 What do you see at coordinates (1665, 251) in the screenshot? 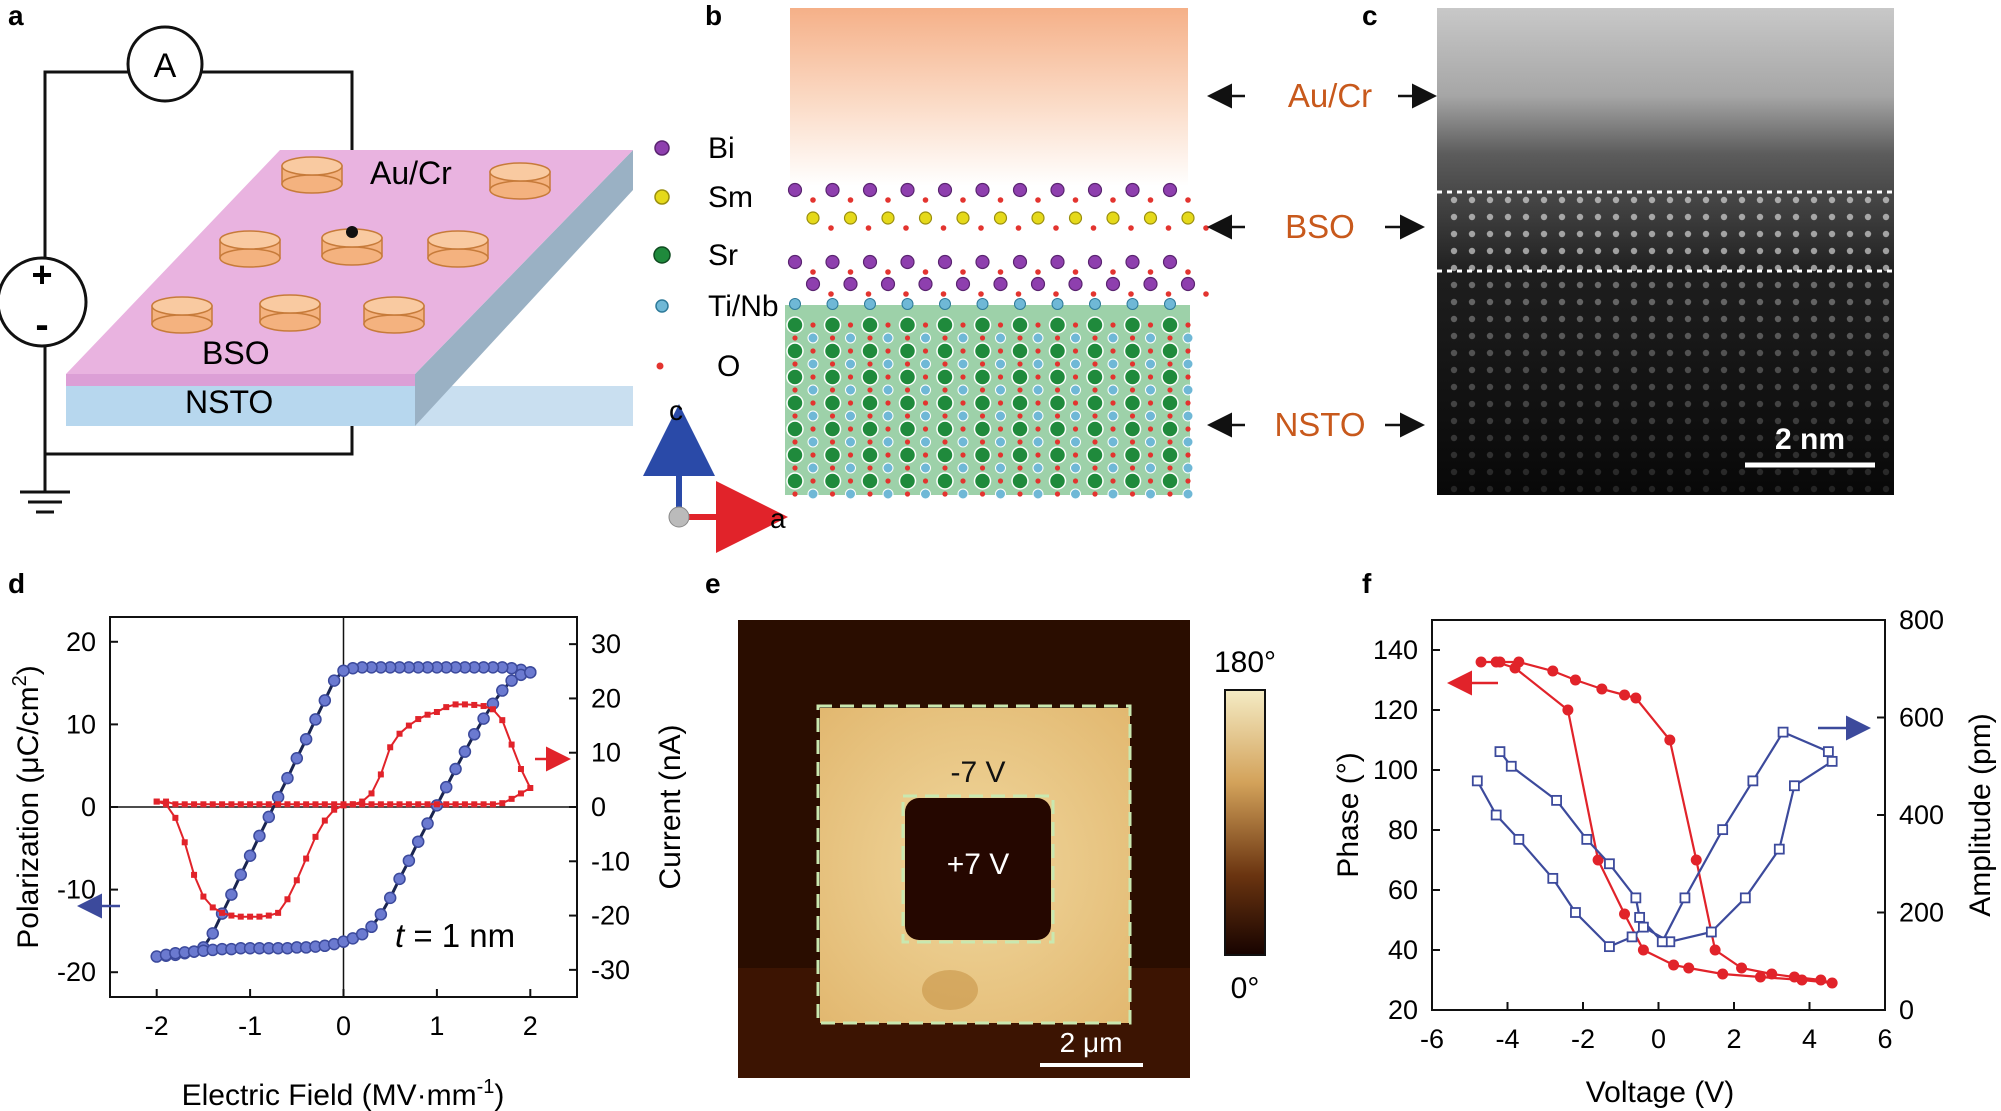
I see `stem-micrograph` at bounding box center [1665, 251].